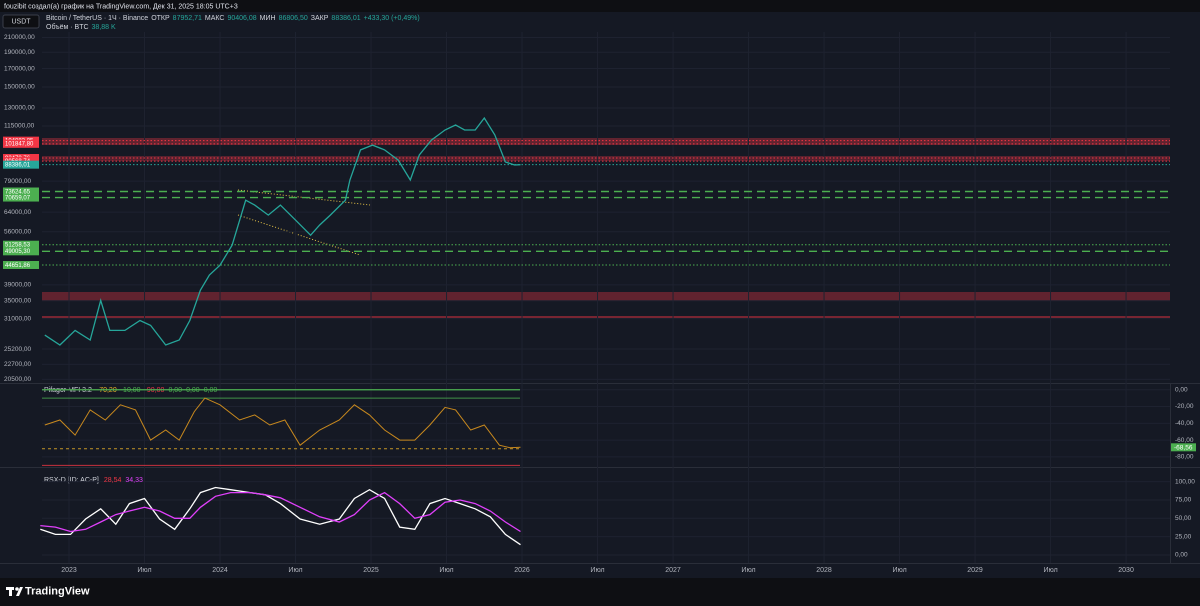  Describe the element at coordinates (1184, 440) in the screenshot. I see `y-tick-label: -60,00` at that location.